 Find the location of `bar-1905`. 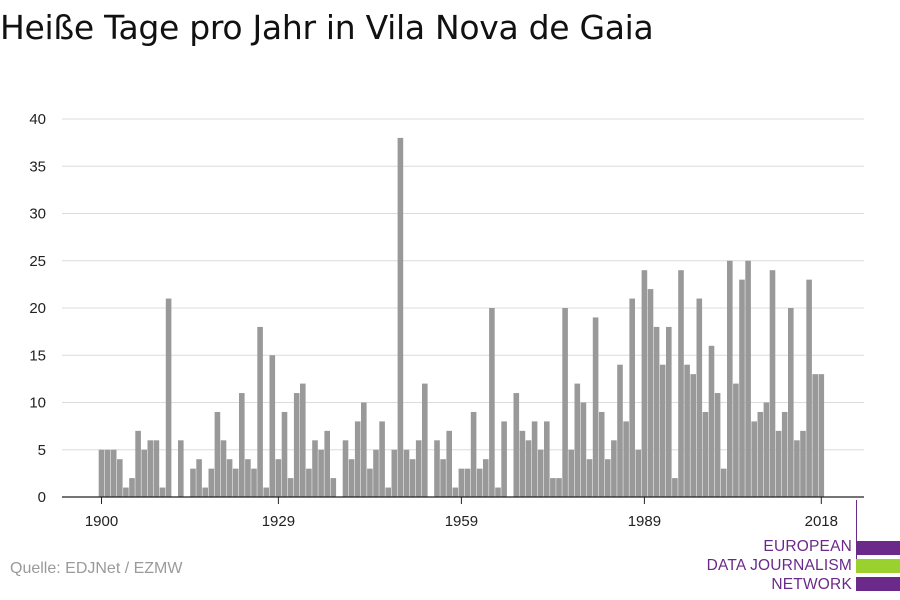

bar-1905 is located at coordinates (132, 487).